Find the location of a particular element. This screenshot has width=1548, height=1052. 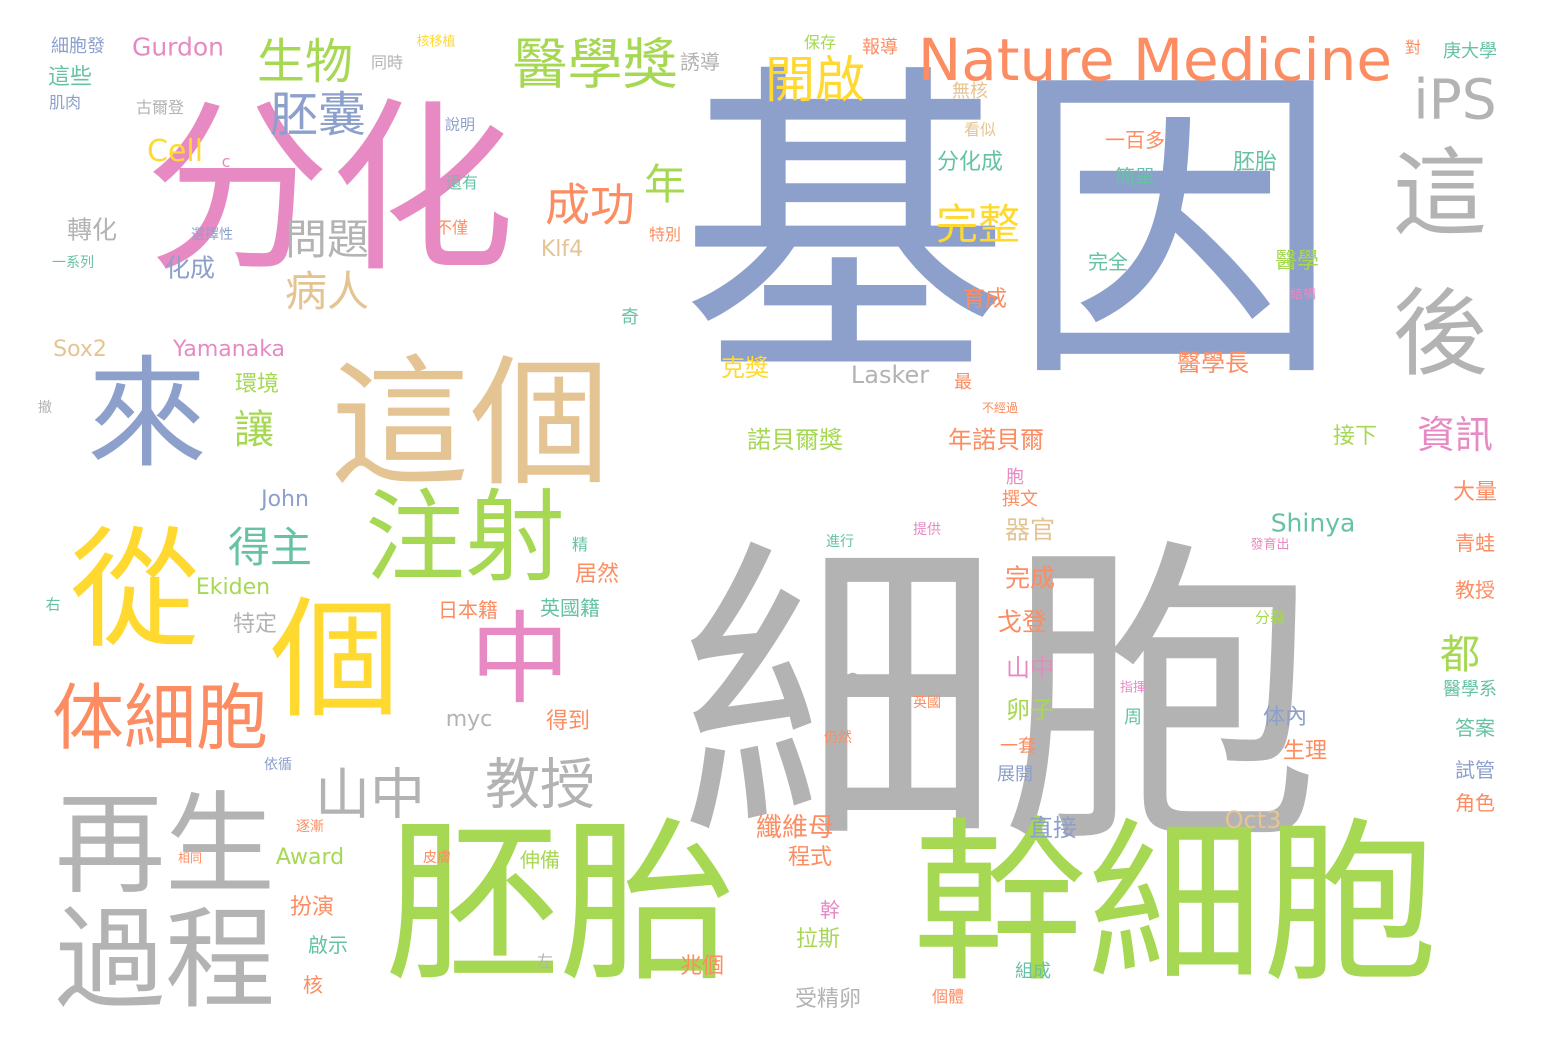

word: 過程 is located at coordinates (165, 960).